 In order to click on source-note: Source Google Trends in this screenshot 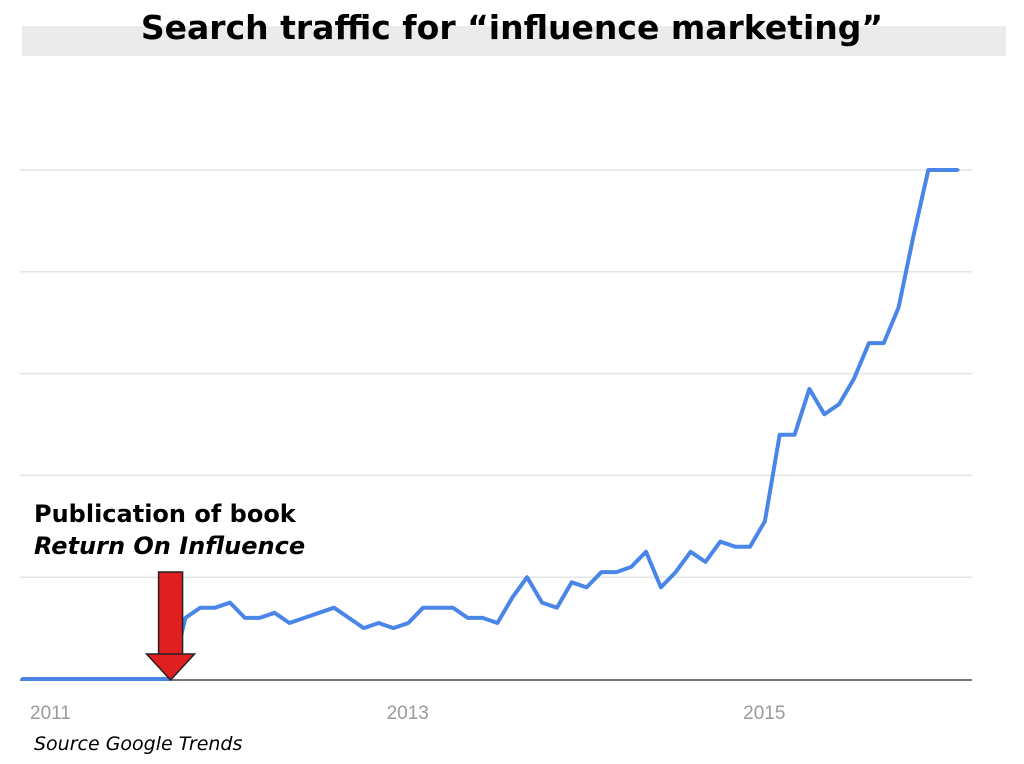, I will do `click(138, 744)`.